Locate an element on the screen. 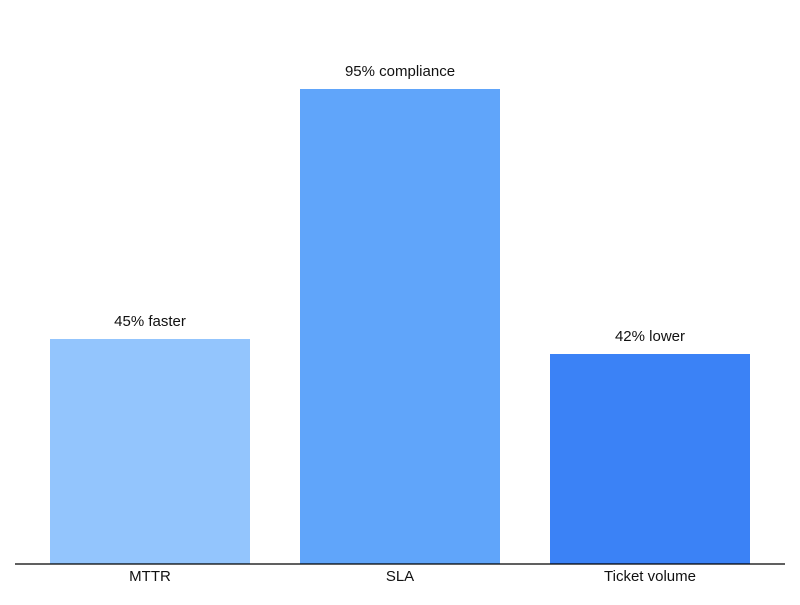 Image resolution: width=800 pixels, height=605 pixels. bar-mttr is located at coordinates (150, 451).